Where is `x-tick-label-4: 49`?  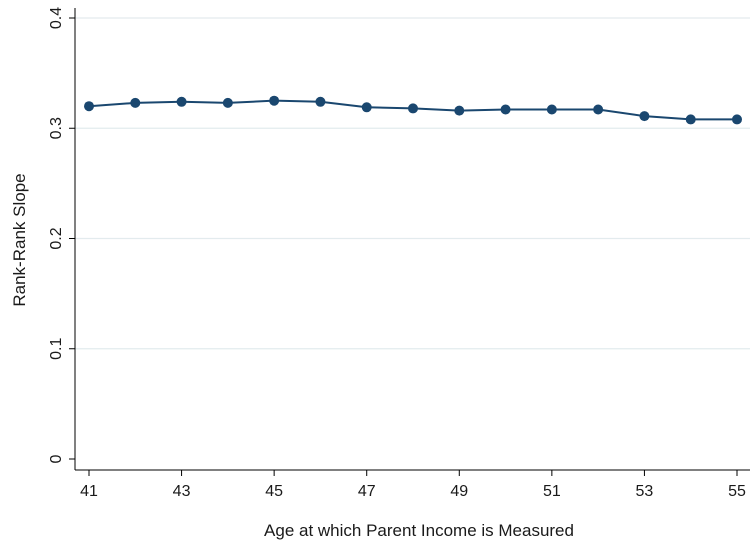 x-tick-label-4: 49 is located at coordinates (459, 491).